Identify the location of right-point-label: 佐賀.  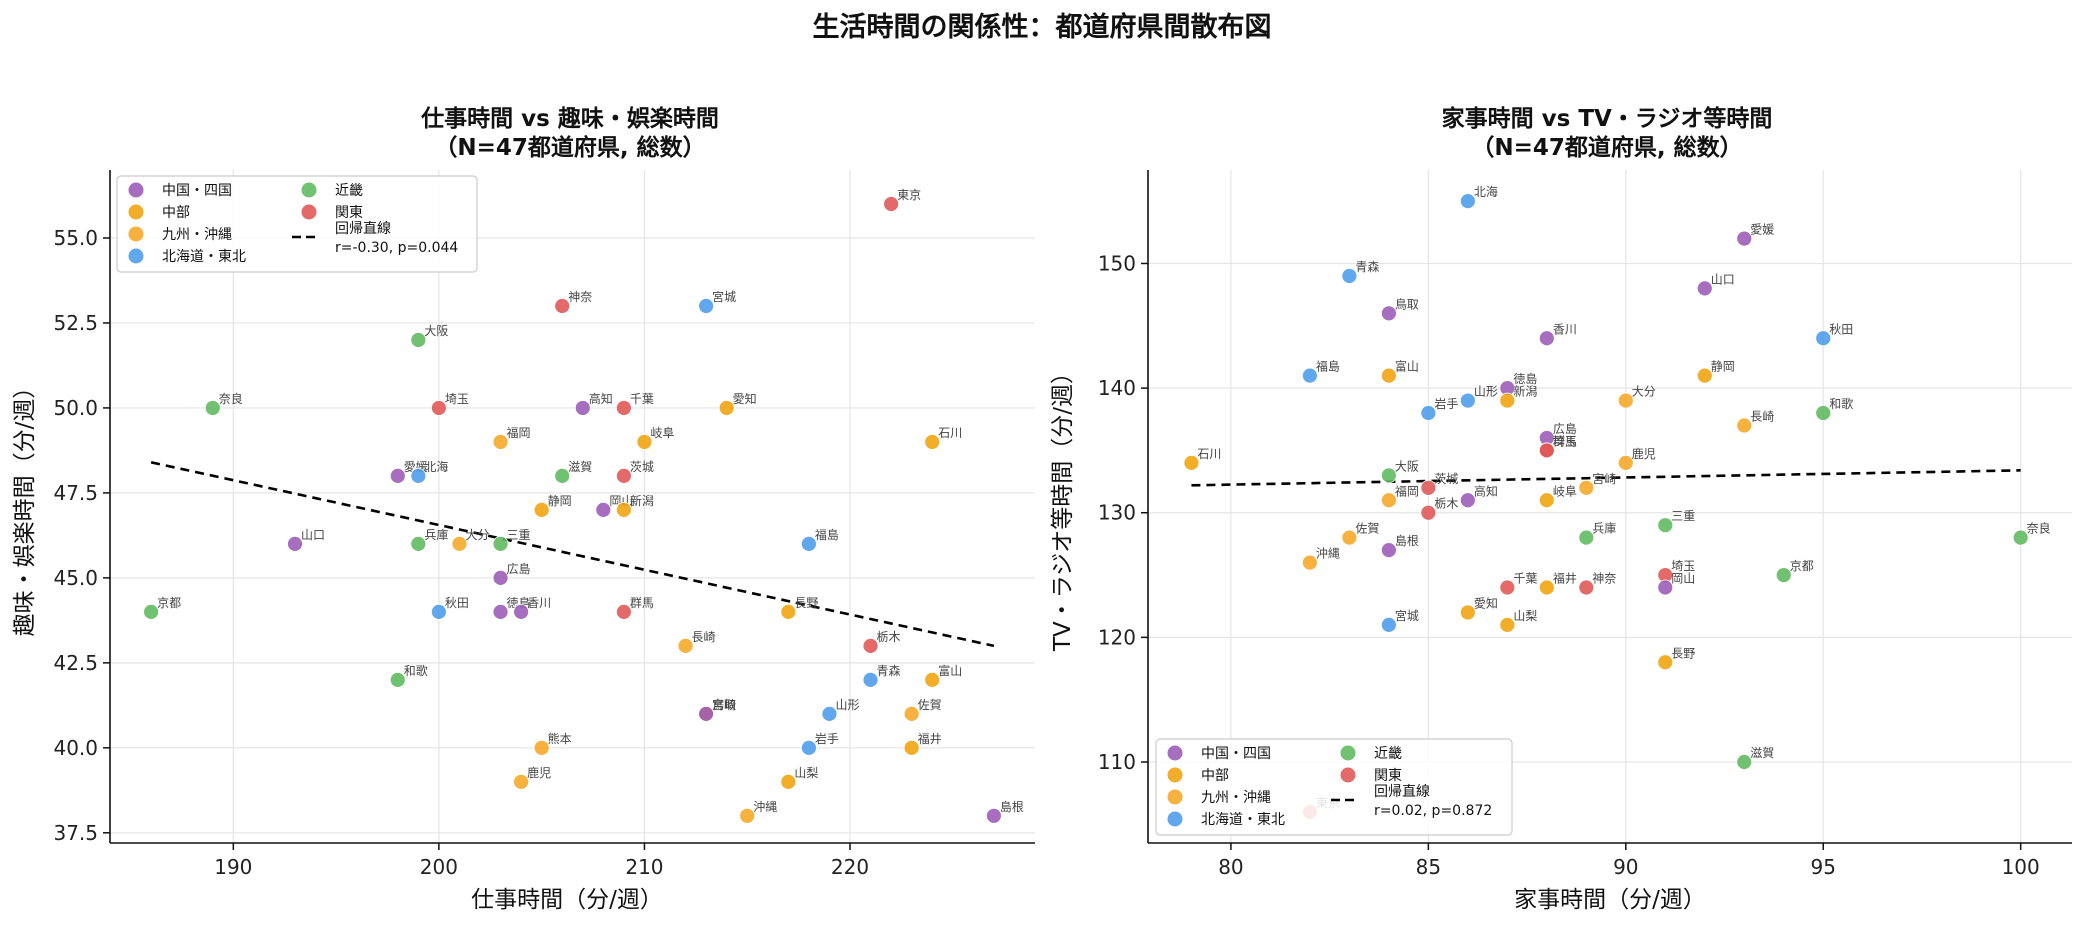
(1367, 529).